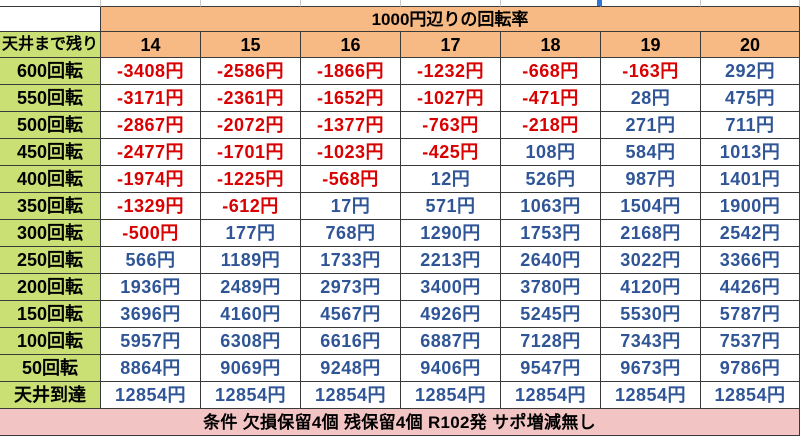 Image resolution: width=800 pixels, height=444 pixels. Describe the element at coordinates (750, 206) in the screenshot. I see `table-cell: 1900 円` at that location.